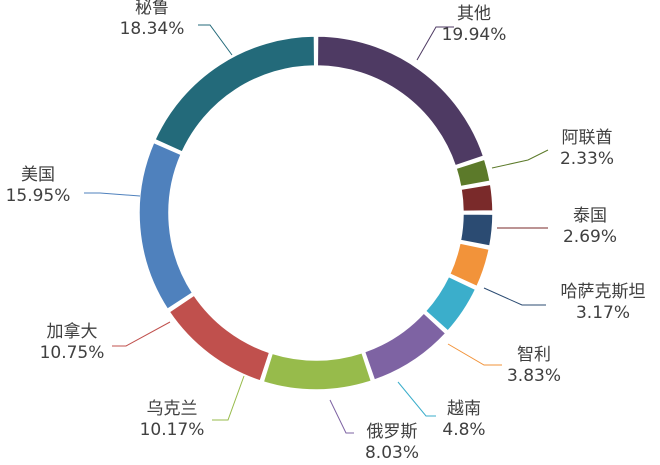 This screenshot has height=465, width=660. Describe the element at coordinates (152, 9) in the screenshot. I see `slice-label-name-10: 秘鲁` at that location.